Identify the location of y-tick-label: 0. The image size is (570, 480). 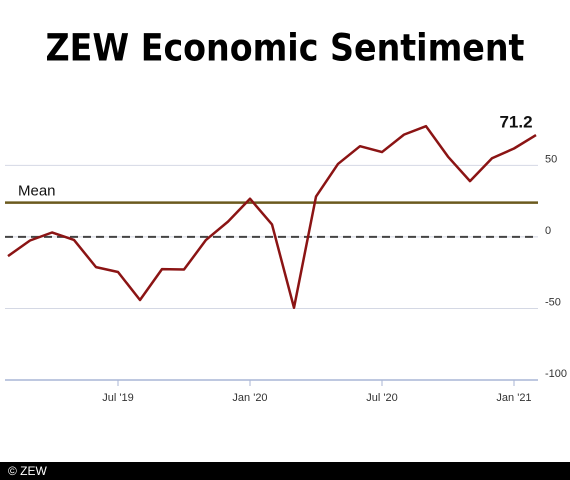
(548, 231).